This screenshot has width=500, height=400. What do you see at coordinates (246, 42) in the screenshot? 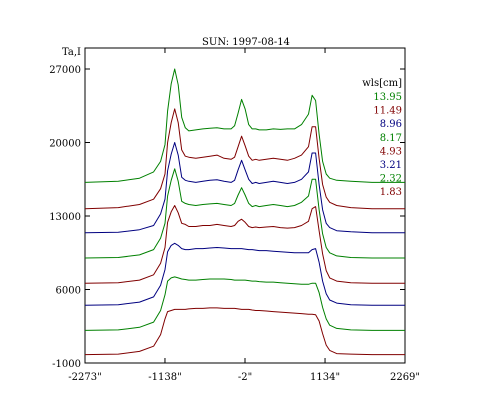
I see `chart-title: SUN: 1997-08-14` at bounding box center [246, 42].